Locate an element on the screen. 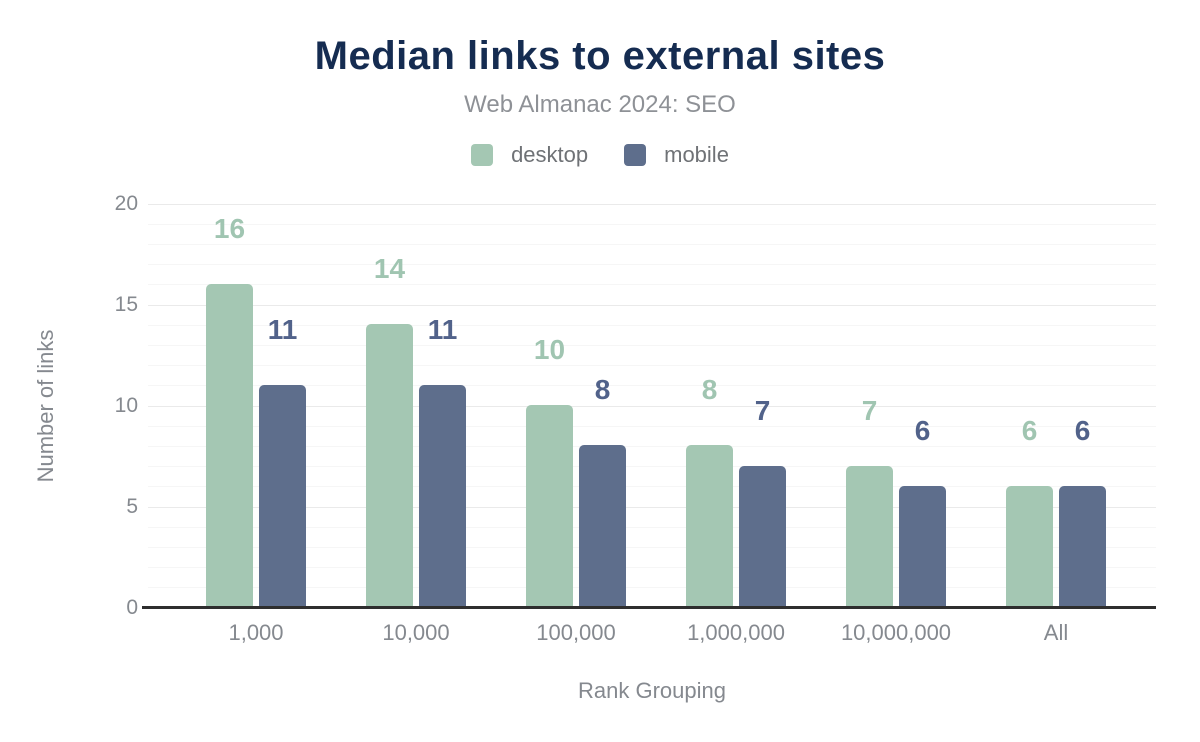 This screenshot has height=742, width=1200. y-tick-label-5: 5 is located at coordinates (132, 506).